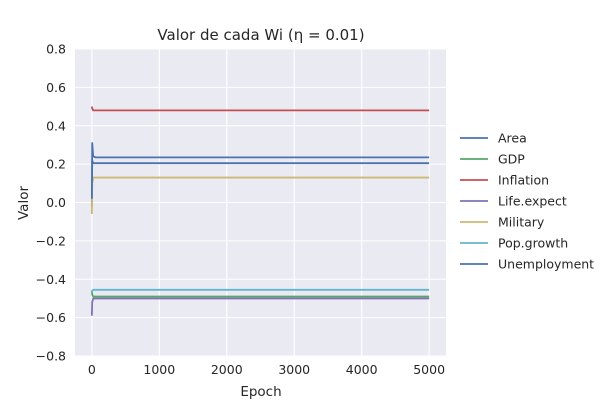  What do you see at coordinates (521, 222) in the screenshot?
I see `legend-label: Military` at bounding box center [521, 222].